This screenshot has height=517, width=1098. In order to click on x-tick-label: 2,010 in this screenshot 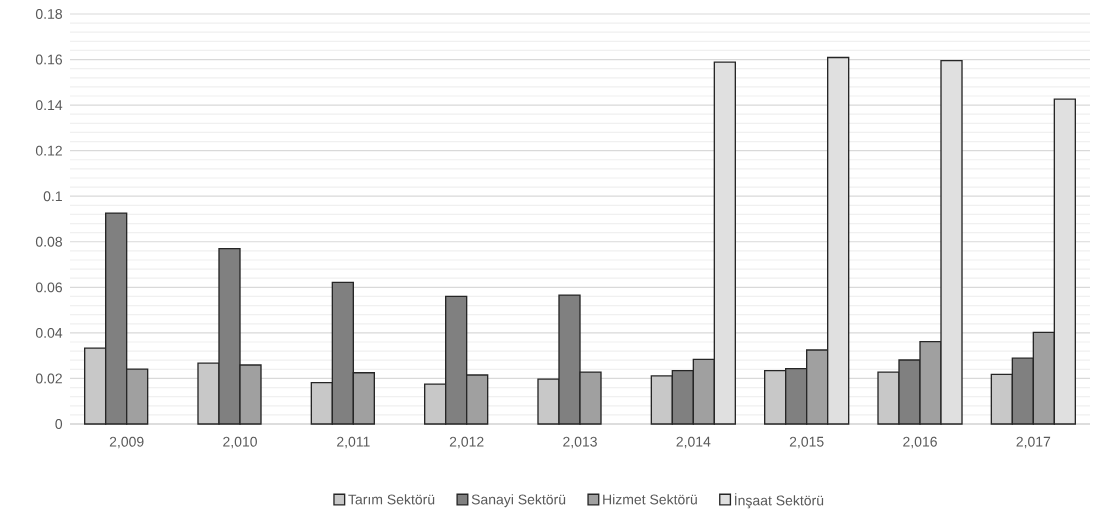, I will do `click(240, 442)`.